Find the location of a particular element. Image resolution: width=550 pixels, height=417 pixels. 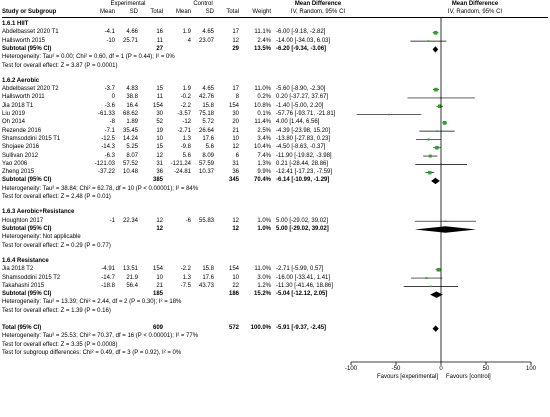

pooled-estimate-diamond is located at coordinates (445, 229).